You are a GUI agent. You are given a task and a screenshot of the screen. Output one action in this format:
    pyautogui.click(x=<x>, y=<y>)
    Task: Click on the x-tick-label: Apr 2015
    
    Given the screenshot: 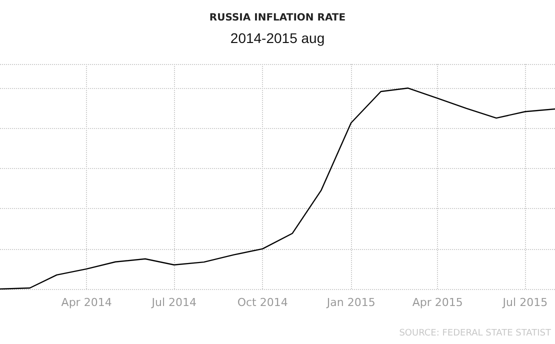 What is the action you would take?
    pyautogui.click(x=437, y=302)
    